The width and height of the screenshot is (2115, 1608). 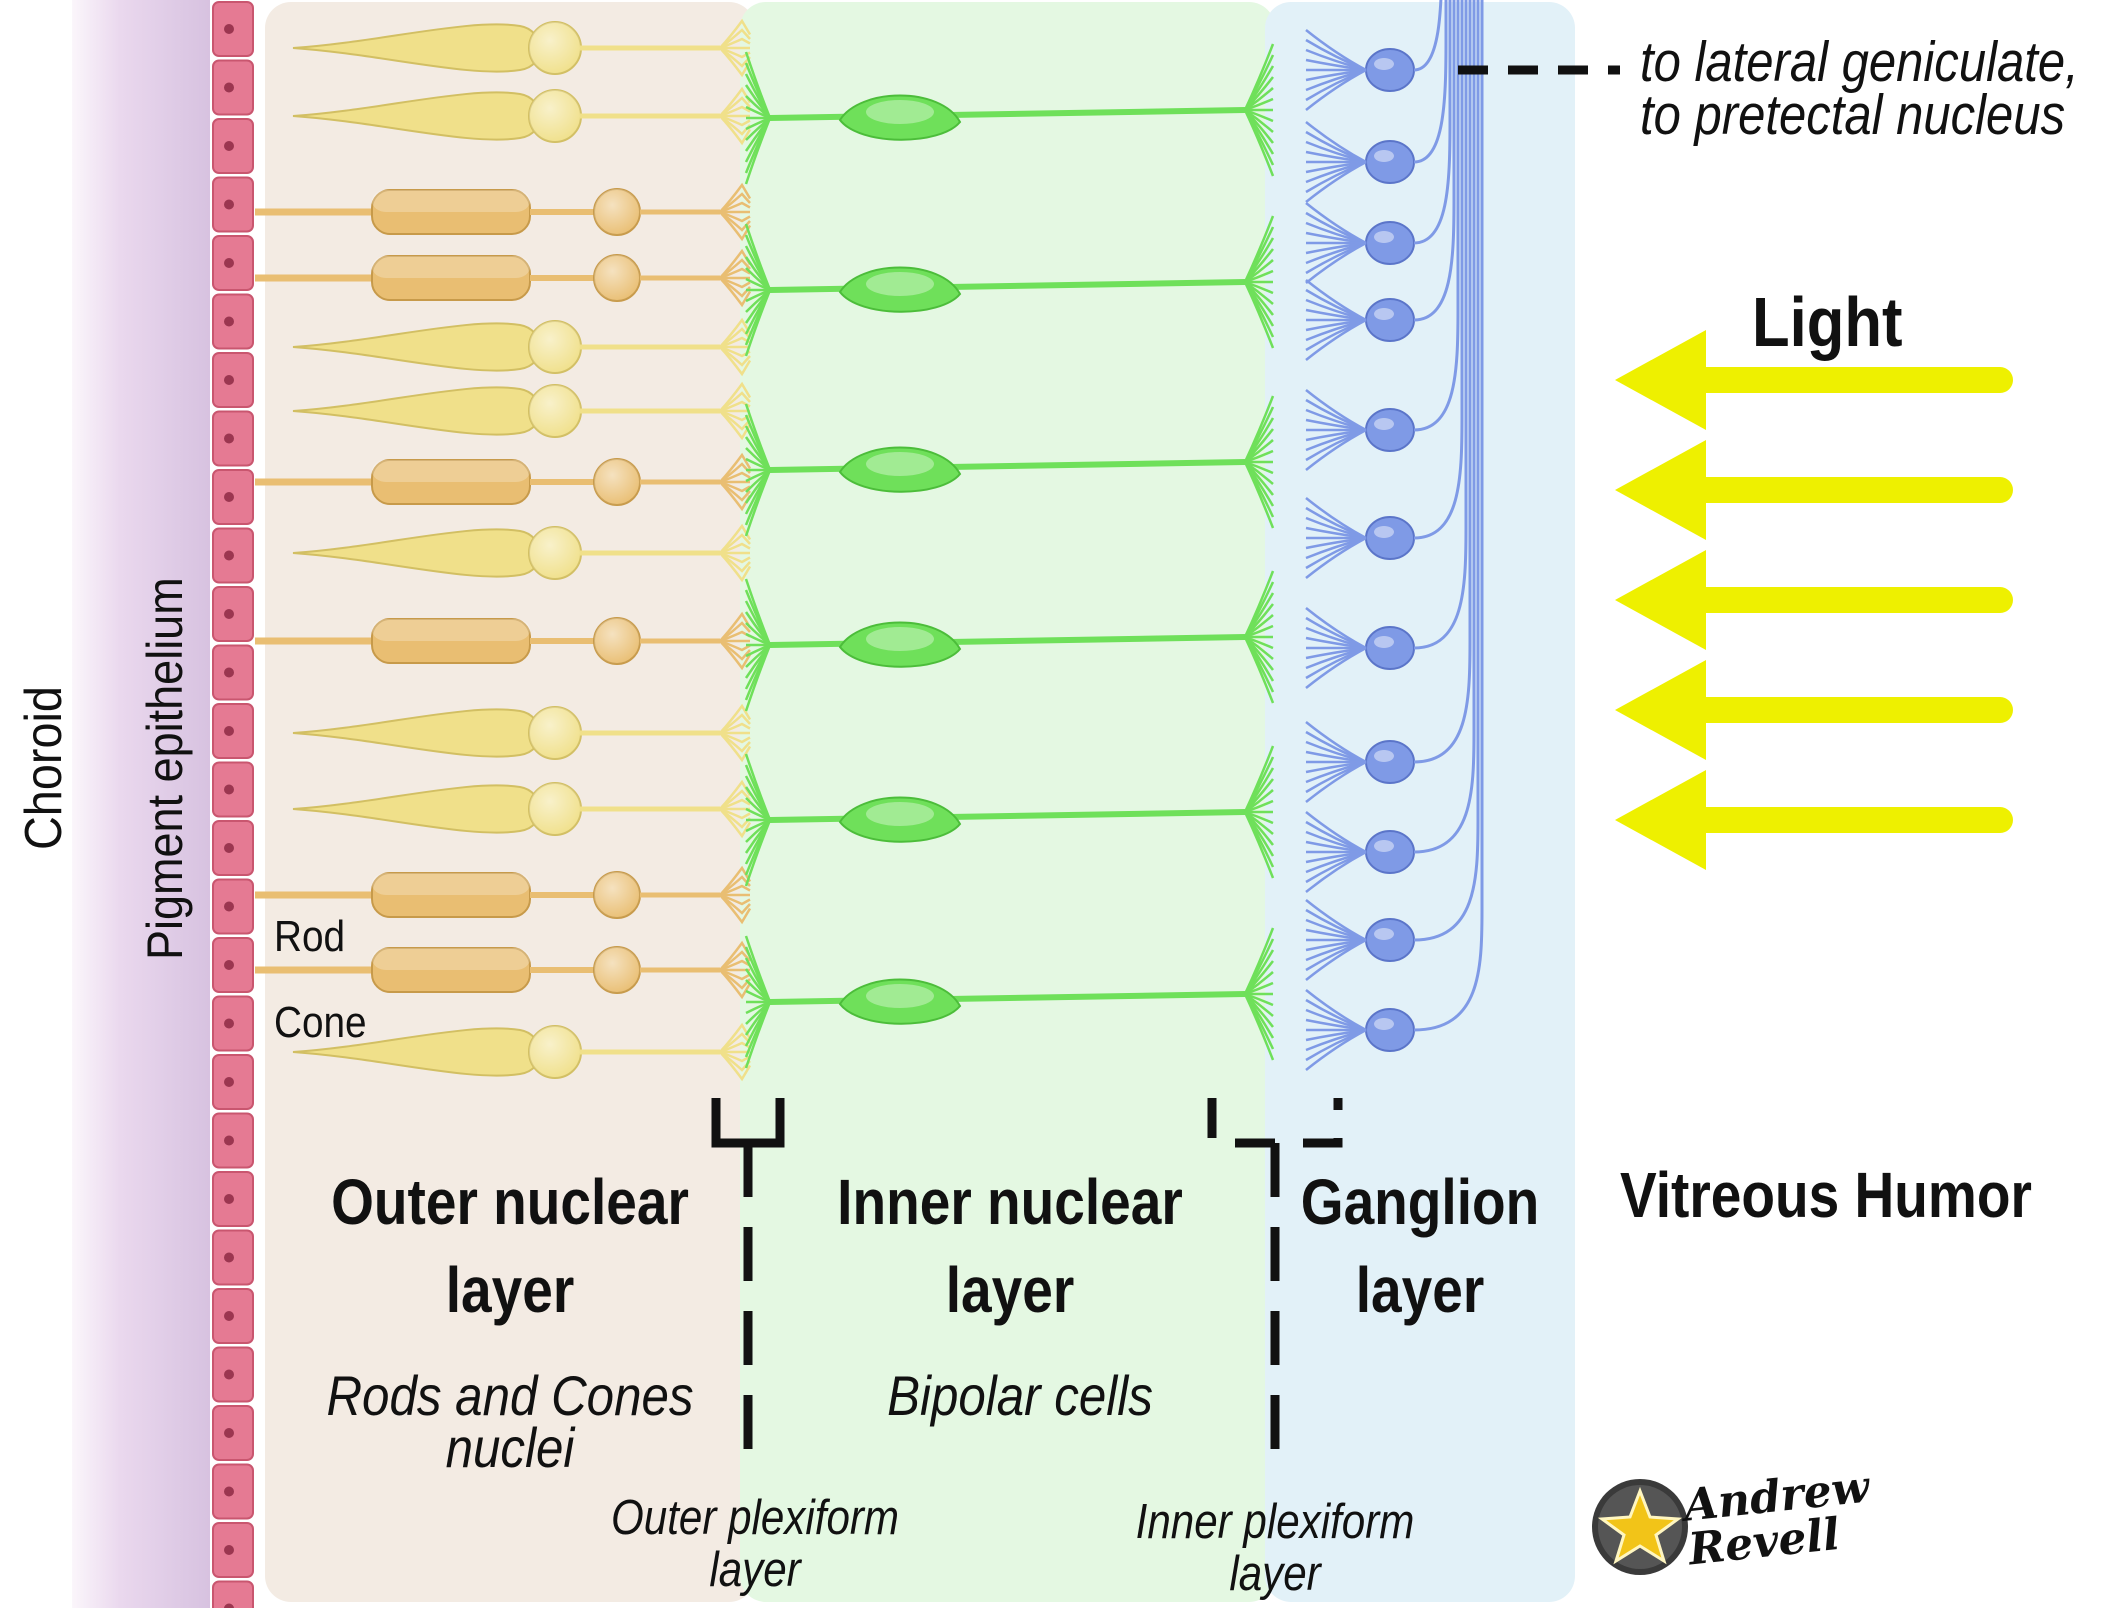 I want to click on ganglion-cells, so click(x=1394, y=535).